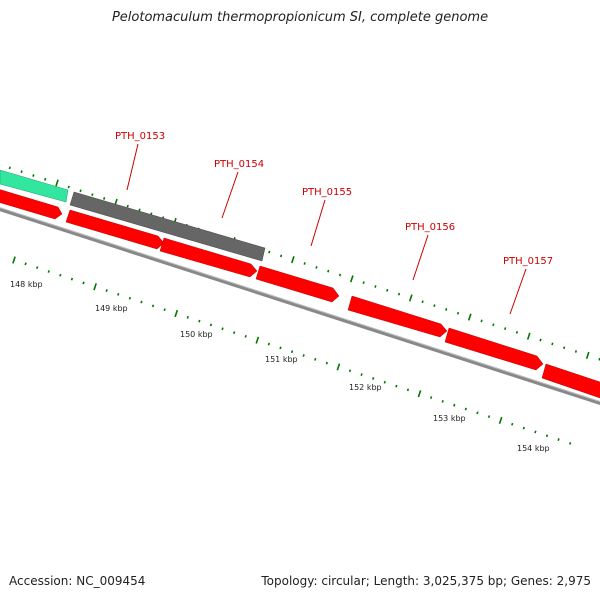 This screenshot has width=600, height=600. I want to click on kbp-label: 153 kbp, so click(449, 418).